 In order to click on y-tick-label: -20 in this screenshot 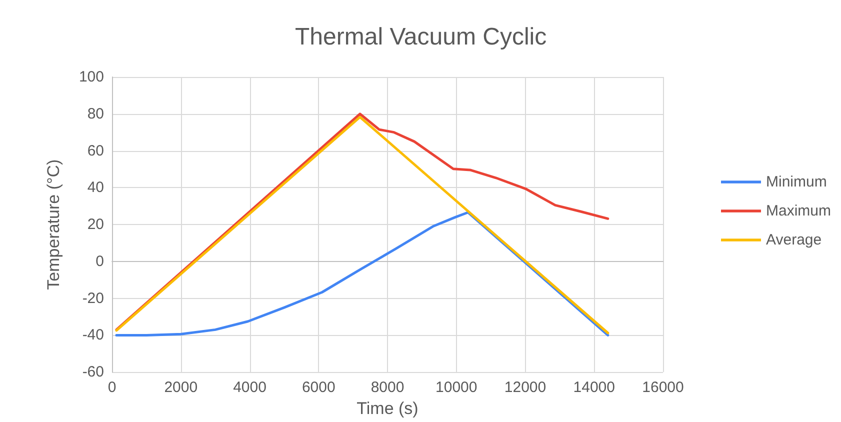, I will do `click(93, 298)`.